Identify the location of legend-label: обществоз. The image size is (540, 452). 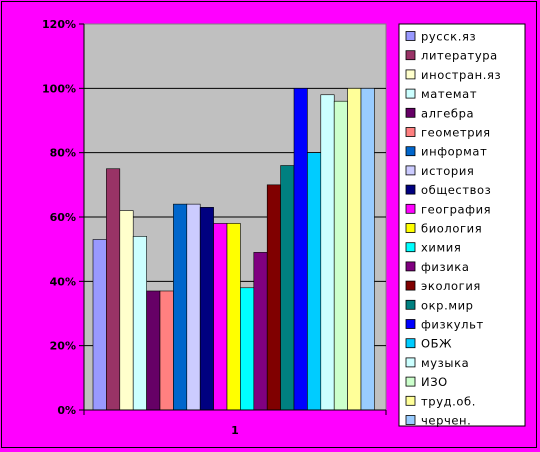
(456, 190).